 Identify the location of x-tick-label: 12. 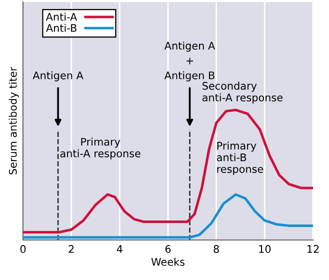
(313, 249).